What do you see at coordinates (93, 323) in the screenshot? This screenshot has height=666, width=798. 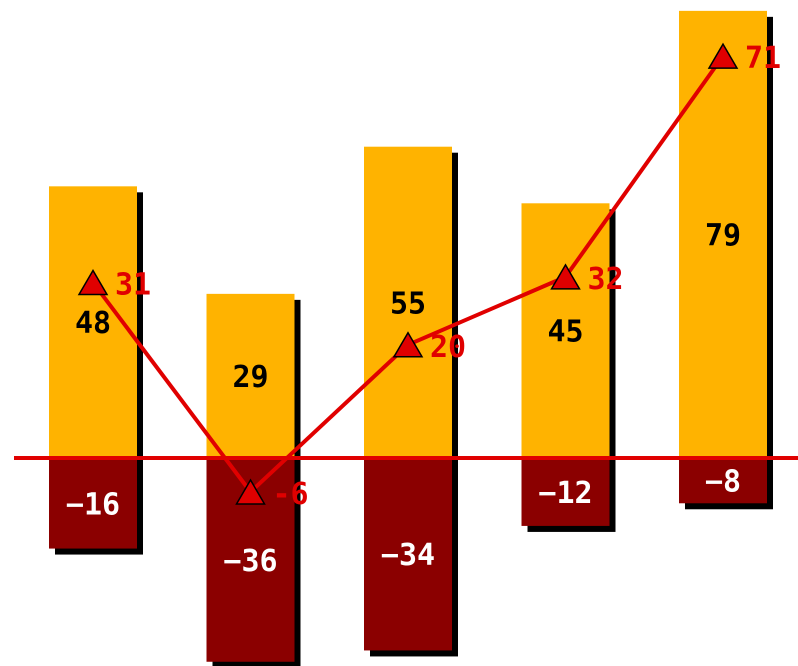 I see `bar-positive-label: 48` at bounding box center [93, 323].